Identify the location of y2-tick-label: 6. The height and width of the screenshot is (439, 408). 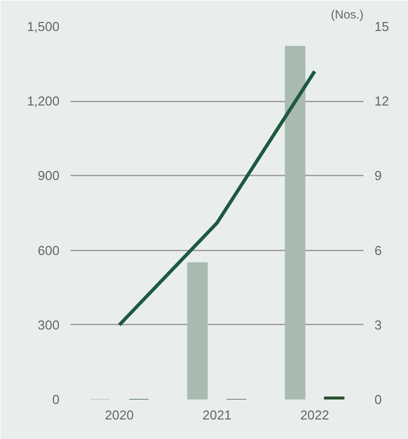
(378, 250).